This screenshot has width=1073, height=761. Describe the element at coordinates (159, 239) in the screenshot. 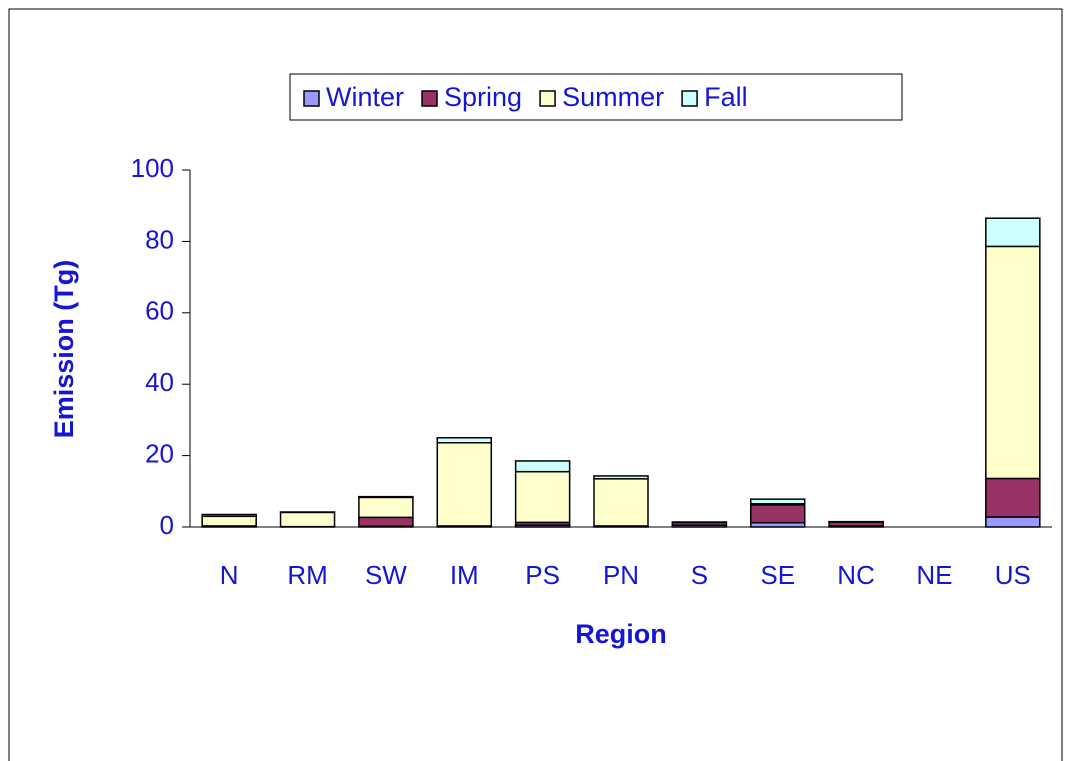

I see `y-tick-label: 80` at that location.